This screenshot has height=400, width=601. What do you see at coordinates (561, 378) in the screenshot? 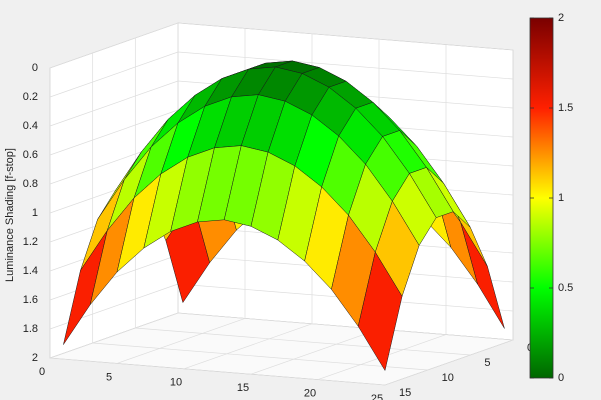
I see `colorbar-tick-label: 0` at bounding box center [561, 378].